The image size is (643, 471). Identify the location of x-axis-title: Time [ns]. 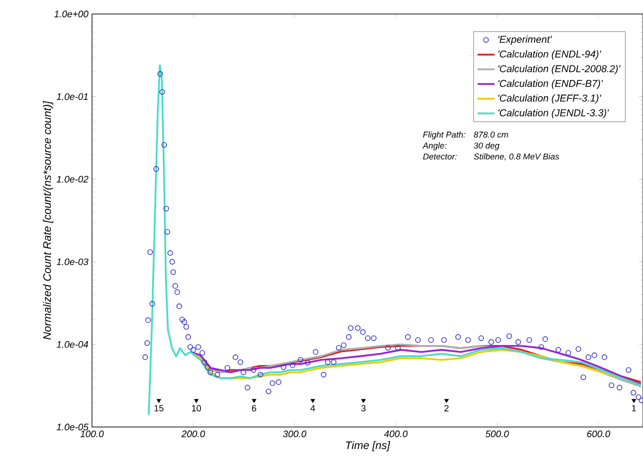
(368, 446).